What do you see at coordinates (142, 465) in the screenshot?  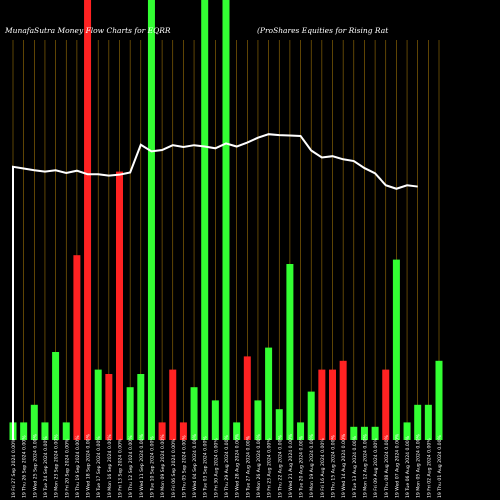 I see `x-tick-label: 19 Wed 11 Sep 2024 0.00%` at bounding box center [142, 465].